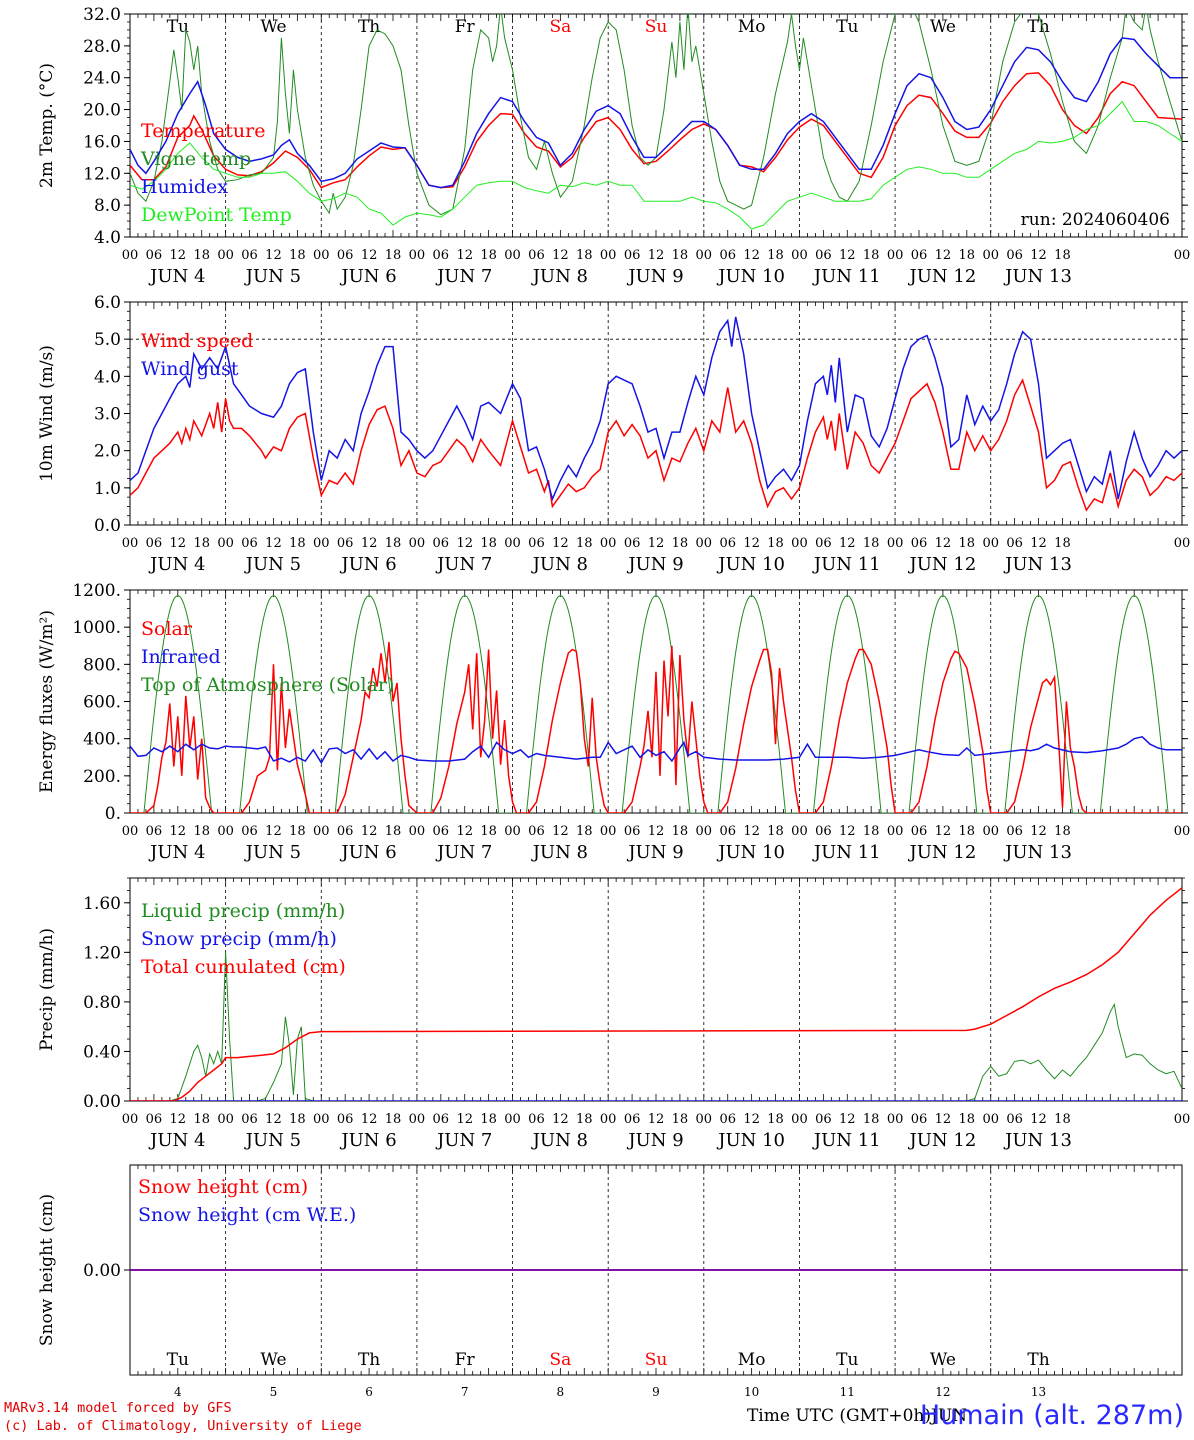 This screenshot has height=1440, width=1194. What do you see at coordinates (107, 452) in the screenshot?
I see `y-tick-label: 2.0` at bounding box center [107, 452].